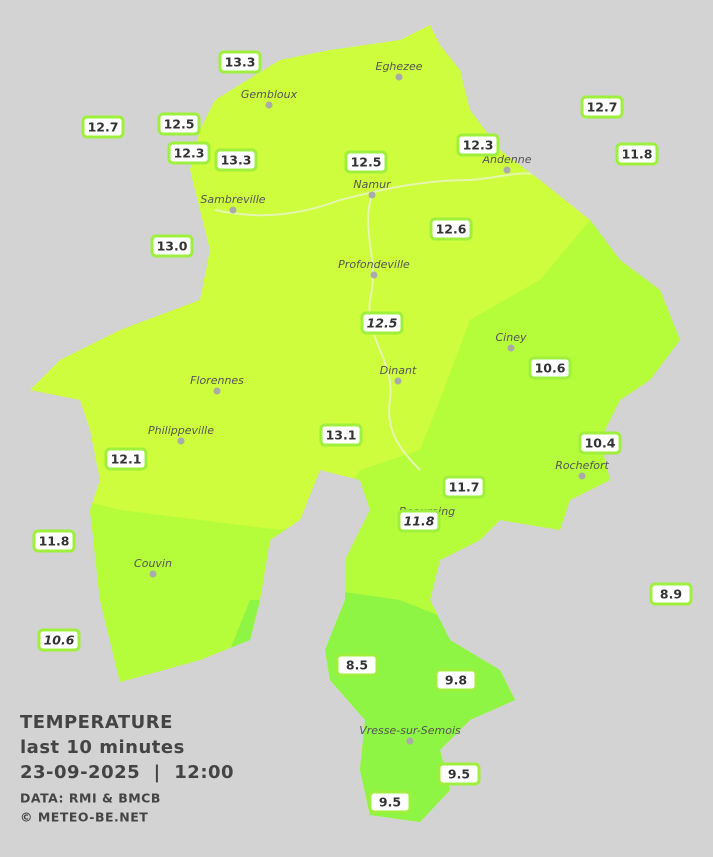 This screenshot has width=713, height=857. What do you see at coordinates (410, 706) in the screenshot?
I see `zone` at bounding box center [410, 706].